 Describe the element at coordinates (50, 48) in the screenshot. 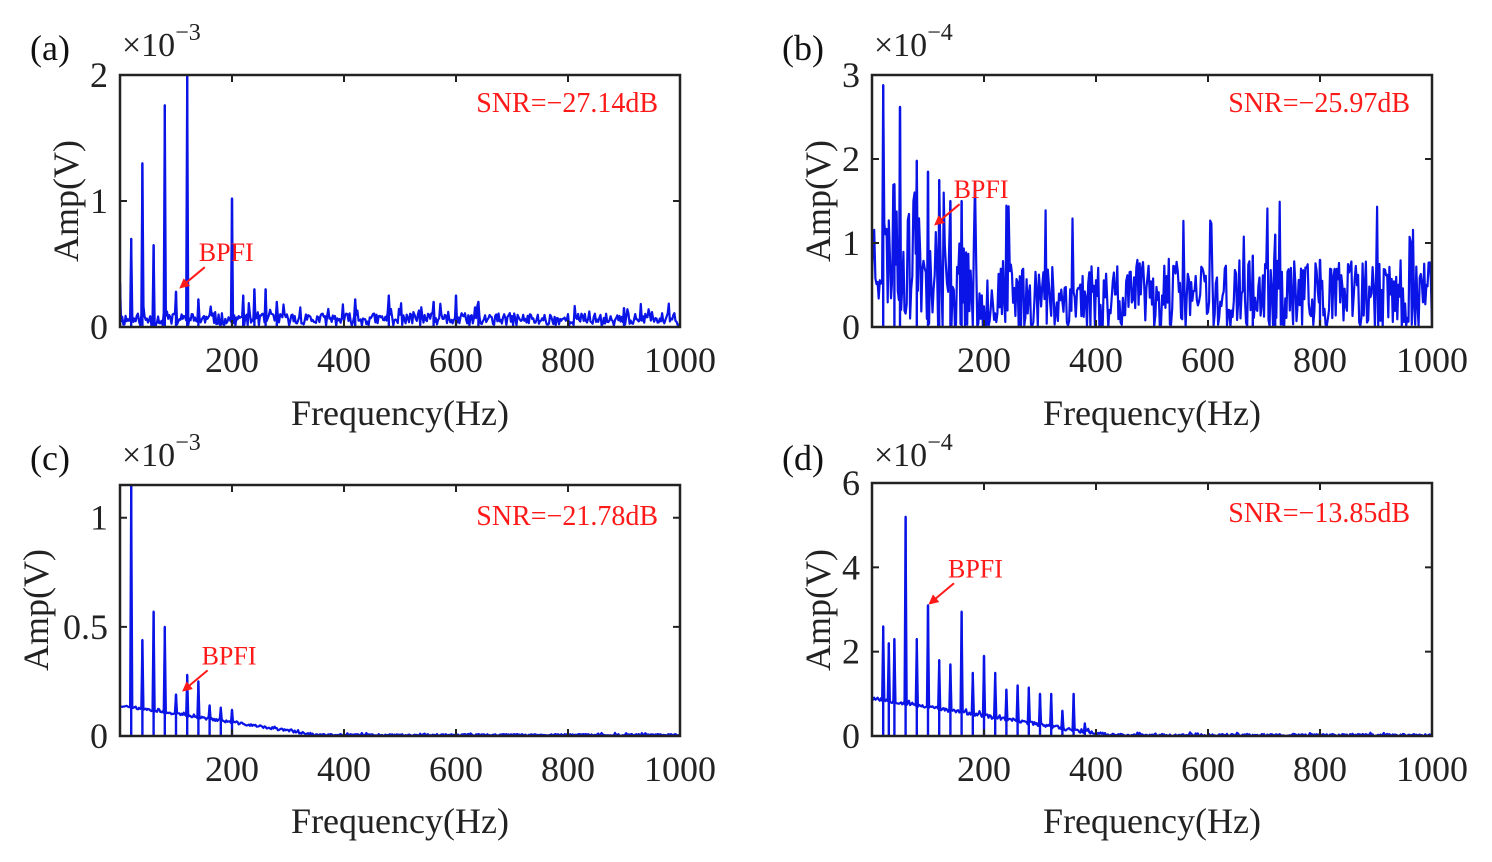

I see `panel-label: (a)` at that location.